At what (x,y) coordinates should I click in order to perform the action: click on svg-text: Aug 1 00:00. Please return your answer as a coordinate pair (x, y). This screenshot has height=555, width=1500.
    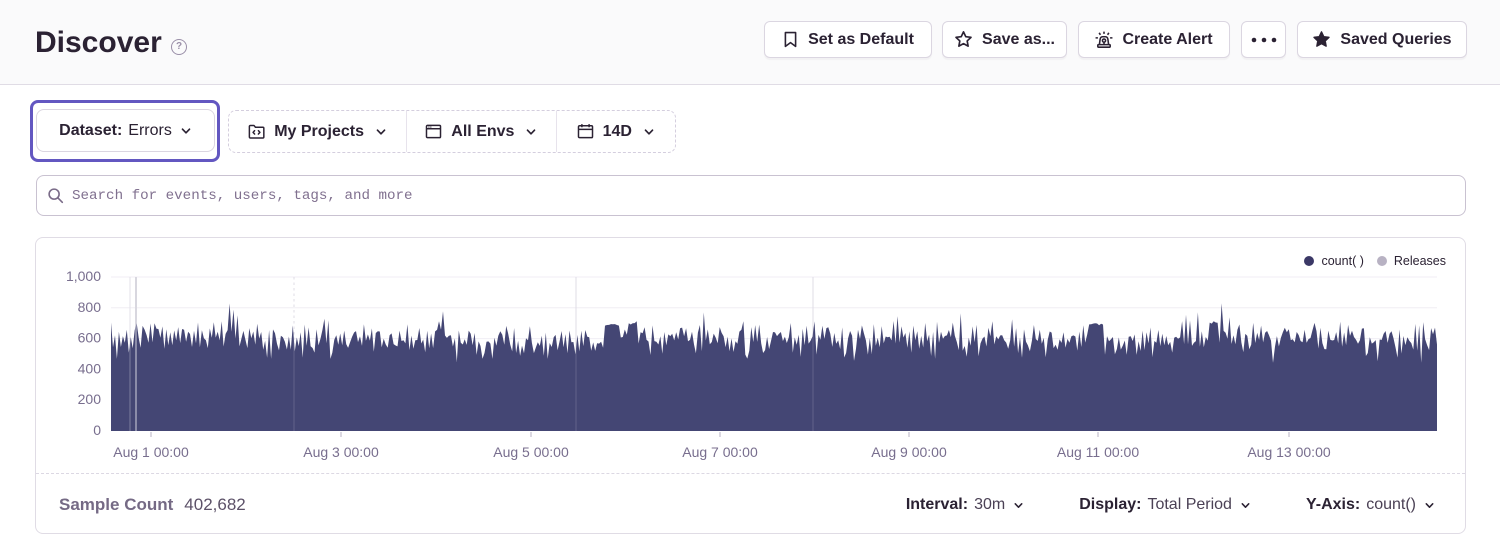
    Looking at the image, I should click on (151, 452).